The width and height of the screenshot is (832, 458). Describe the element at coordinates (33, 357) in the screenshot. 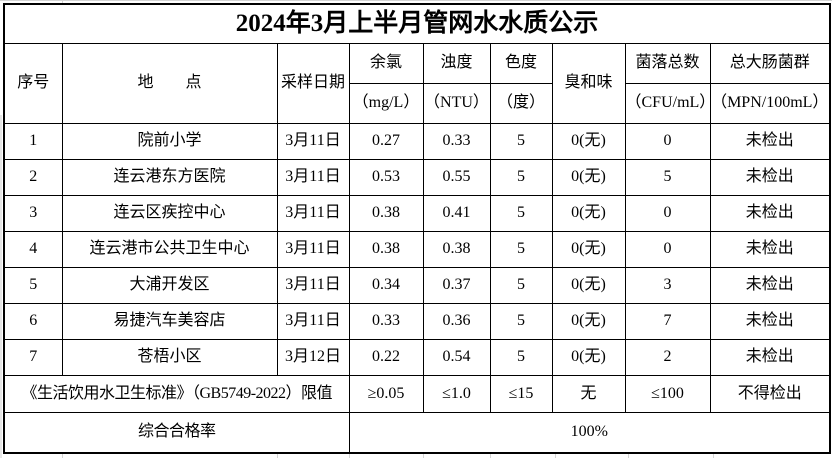

I see `cell-no: 7` at that location.